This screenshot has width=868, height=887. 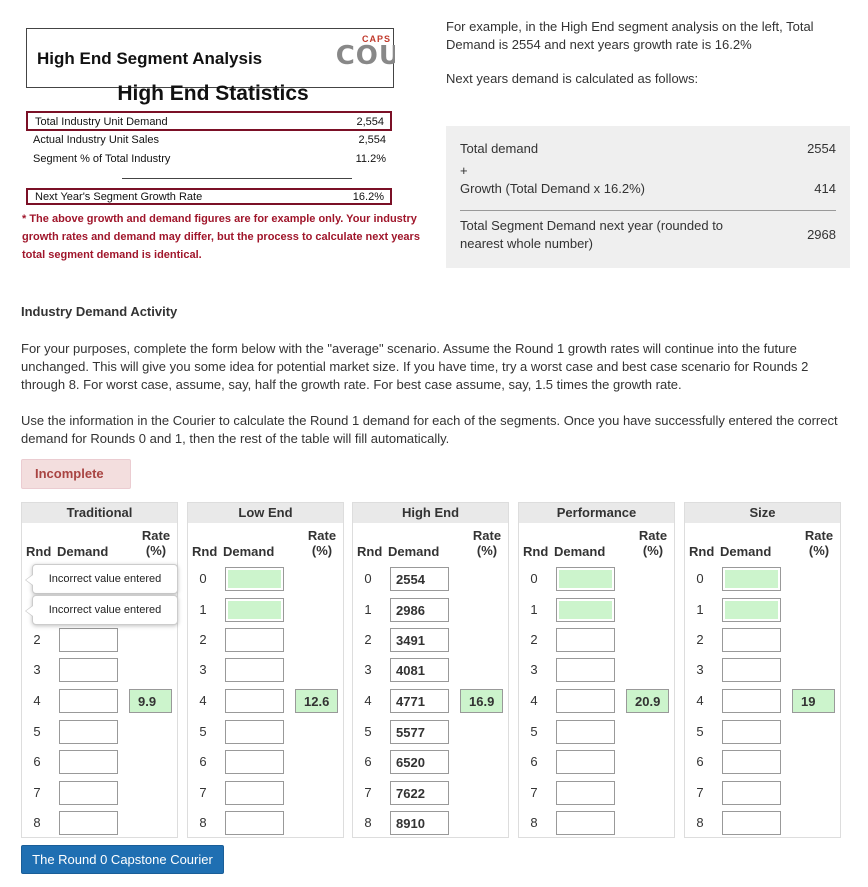 I want to click on column-headers: Rnd Demand Rate (%), so click(x=596, y=544).